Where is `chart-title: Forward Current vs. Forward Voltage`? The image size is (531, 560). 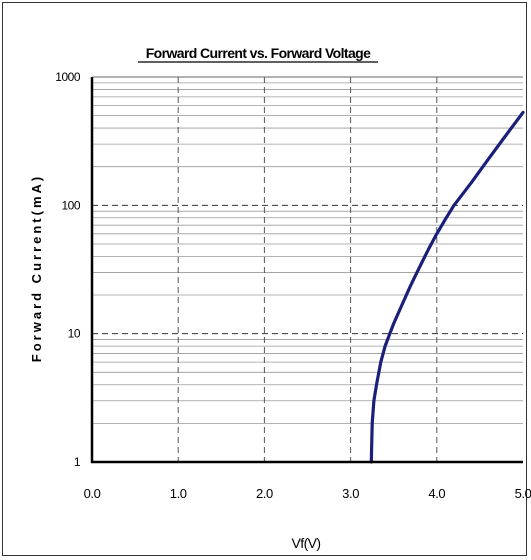 chart-title: Forward Current vs. Forward Voltage is located at coordinates (258, 53).